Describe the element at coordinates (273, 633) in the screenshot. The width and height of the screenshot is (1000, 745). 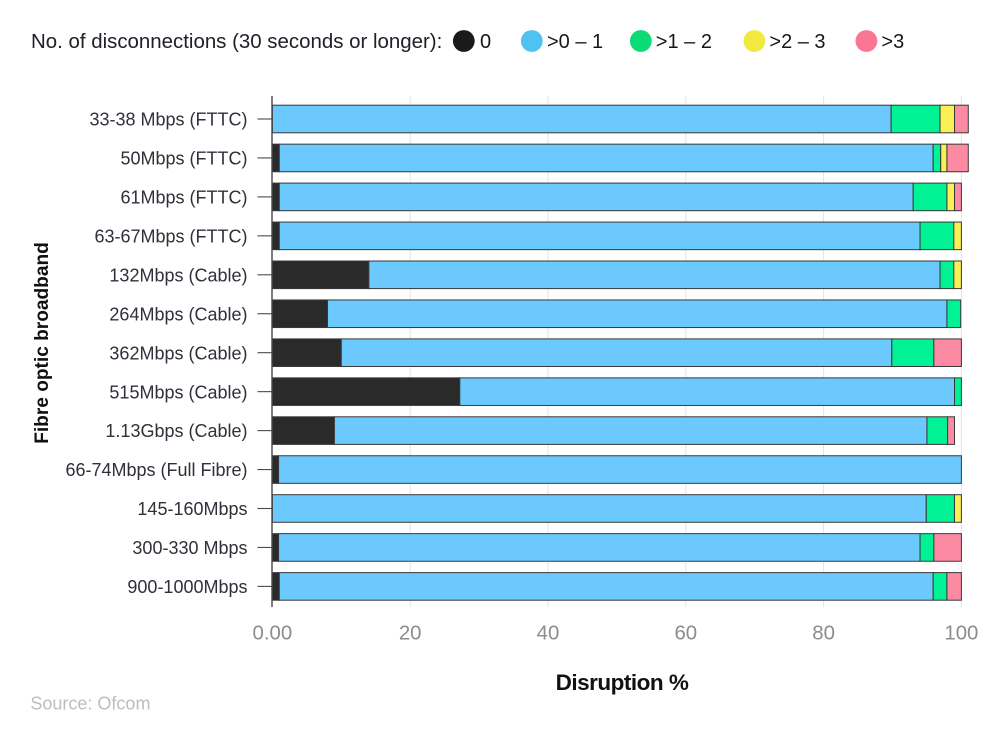
I see `svg-text: 0.00` at that location.